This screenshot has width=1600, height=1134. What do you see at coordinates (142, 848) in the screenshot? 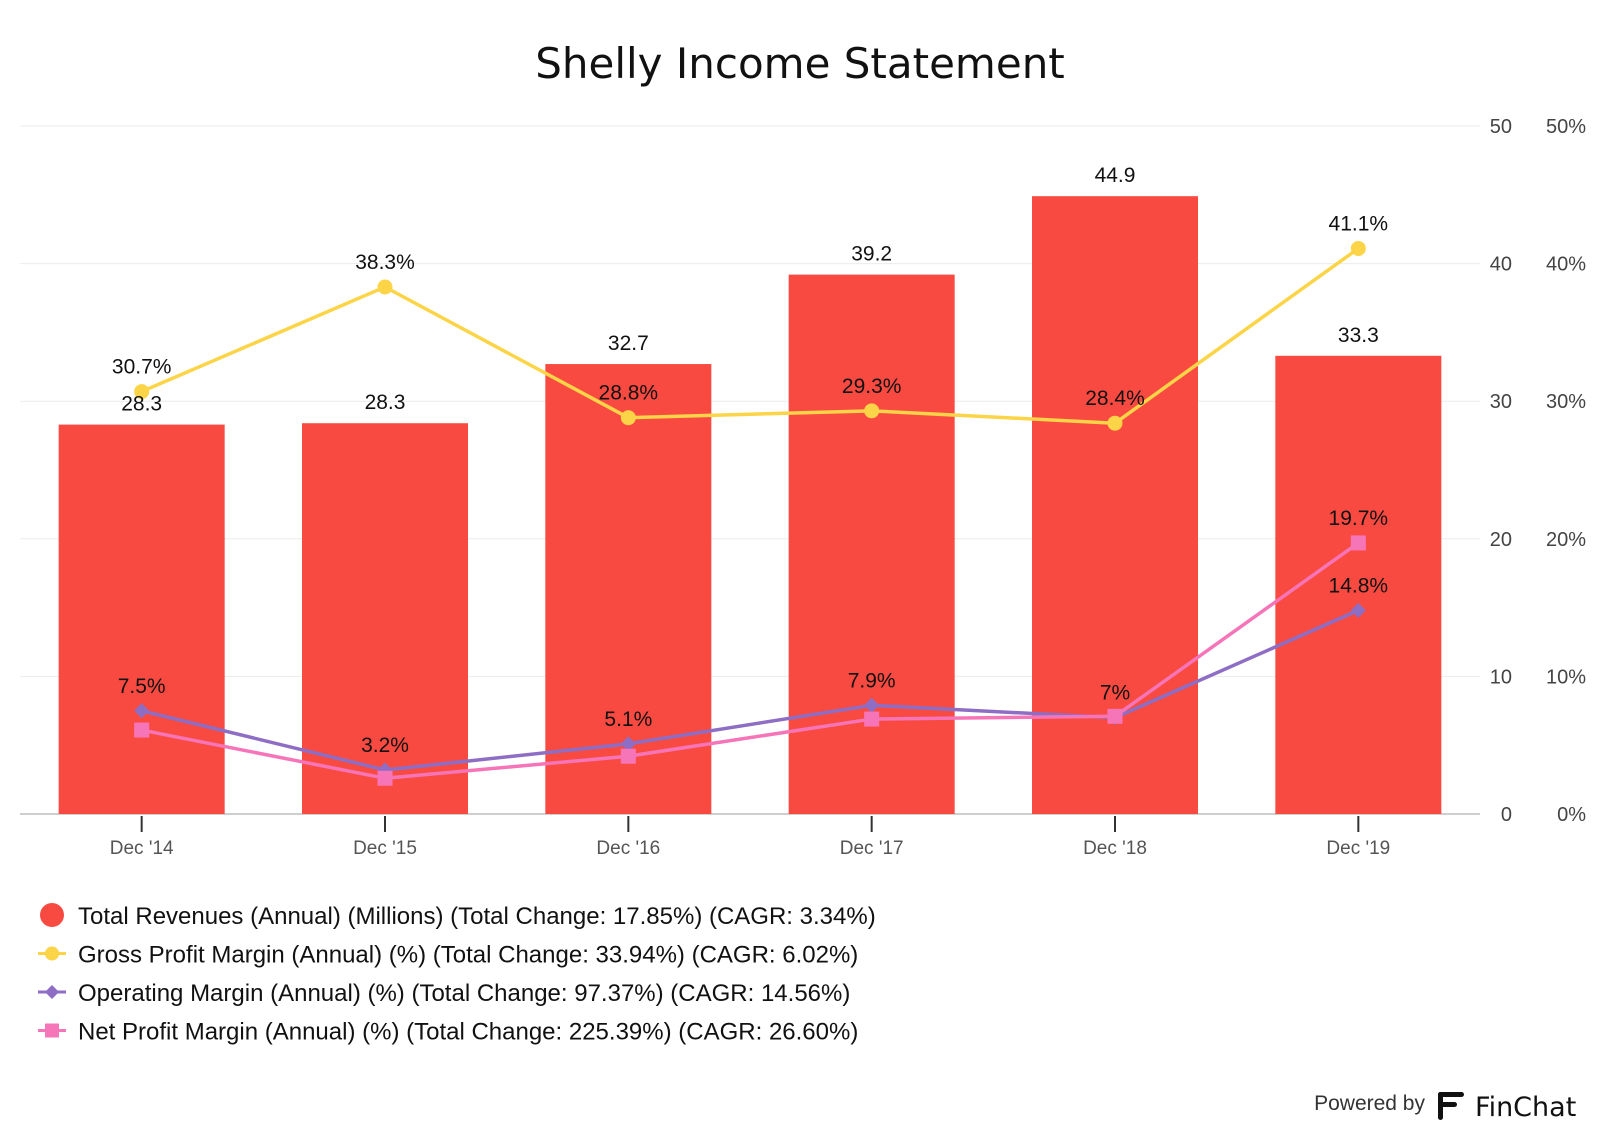
I see `x-tick-label: Dec '14` at bounding box center [142, 848].